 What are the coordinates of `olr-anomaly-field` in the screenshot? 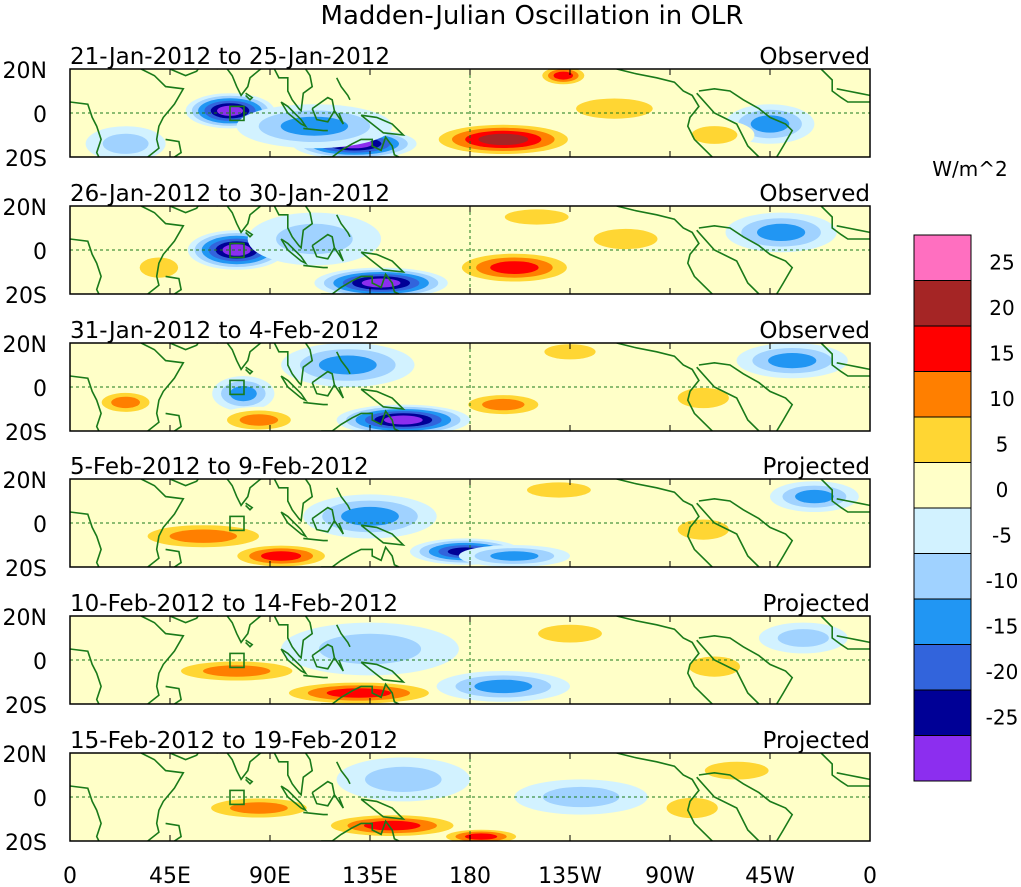 It's located at (492, 523).